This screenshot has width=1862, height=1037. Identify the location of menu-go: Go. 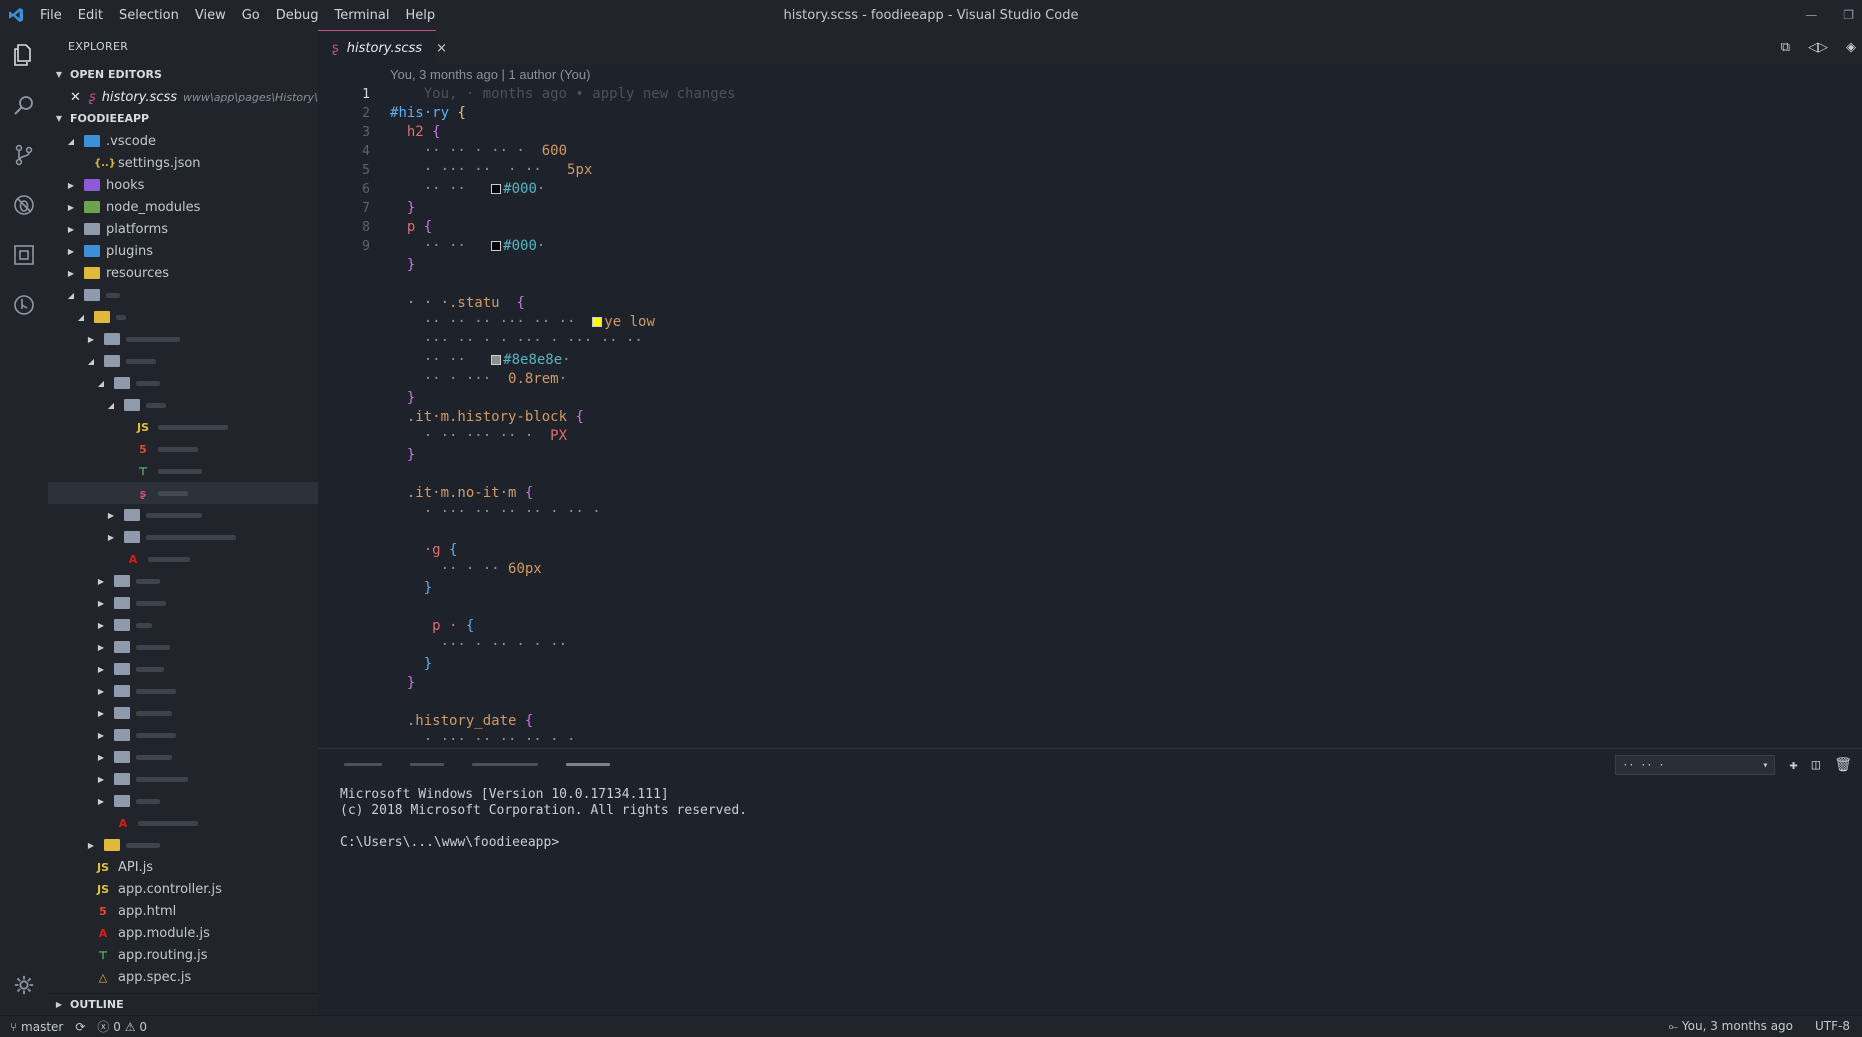
(250, 15).